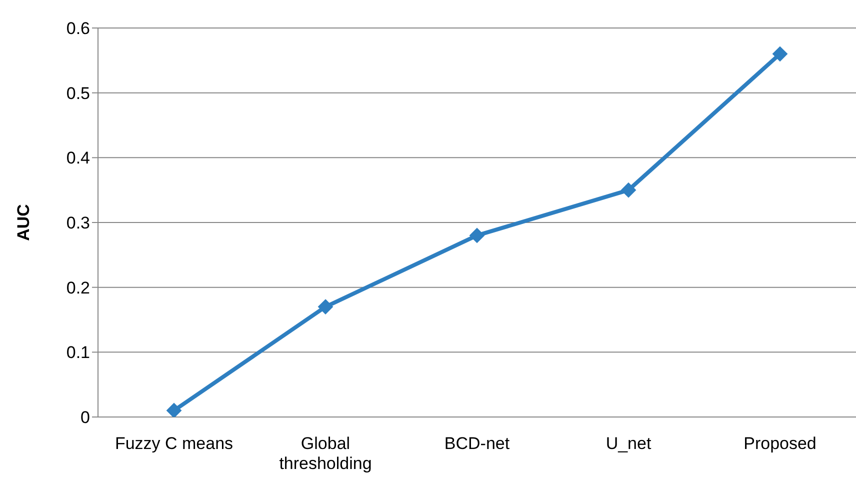 This screenshot has width=856, height=497. Describe the element at coordinates (174, 443) in the screenshot. I see `x-tick-label: Fuzzy C means` at that location.